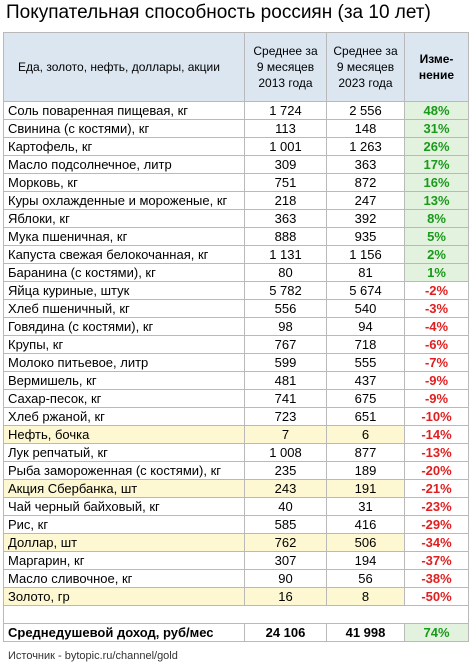 This screenshot has width=474, height=665. What do you see at coordinates (365, 542) in the screenshot?
I see `row-value-2023: 506` at bounding box center [365, 542].